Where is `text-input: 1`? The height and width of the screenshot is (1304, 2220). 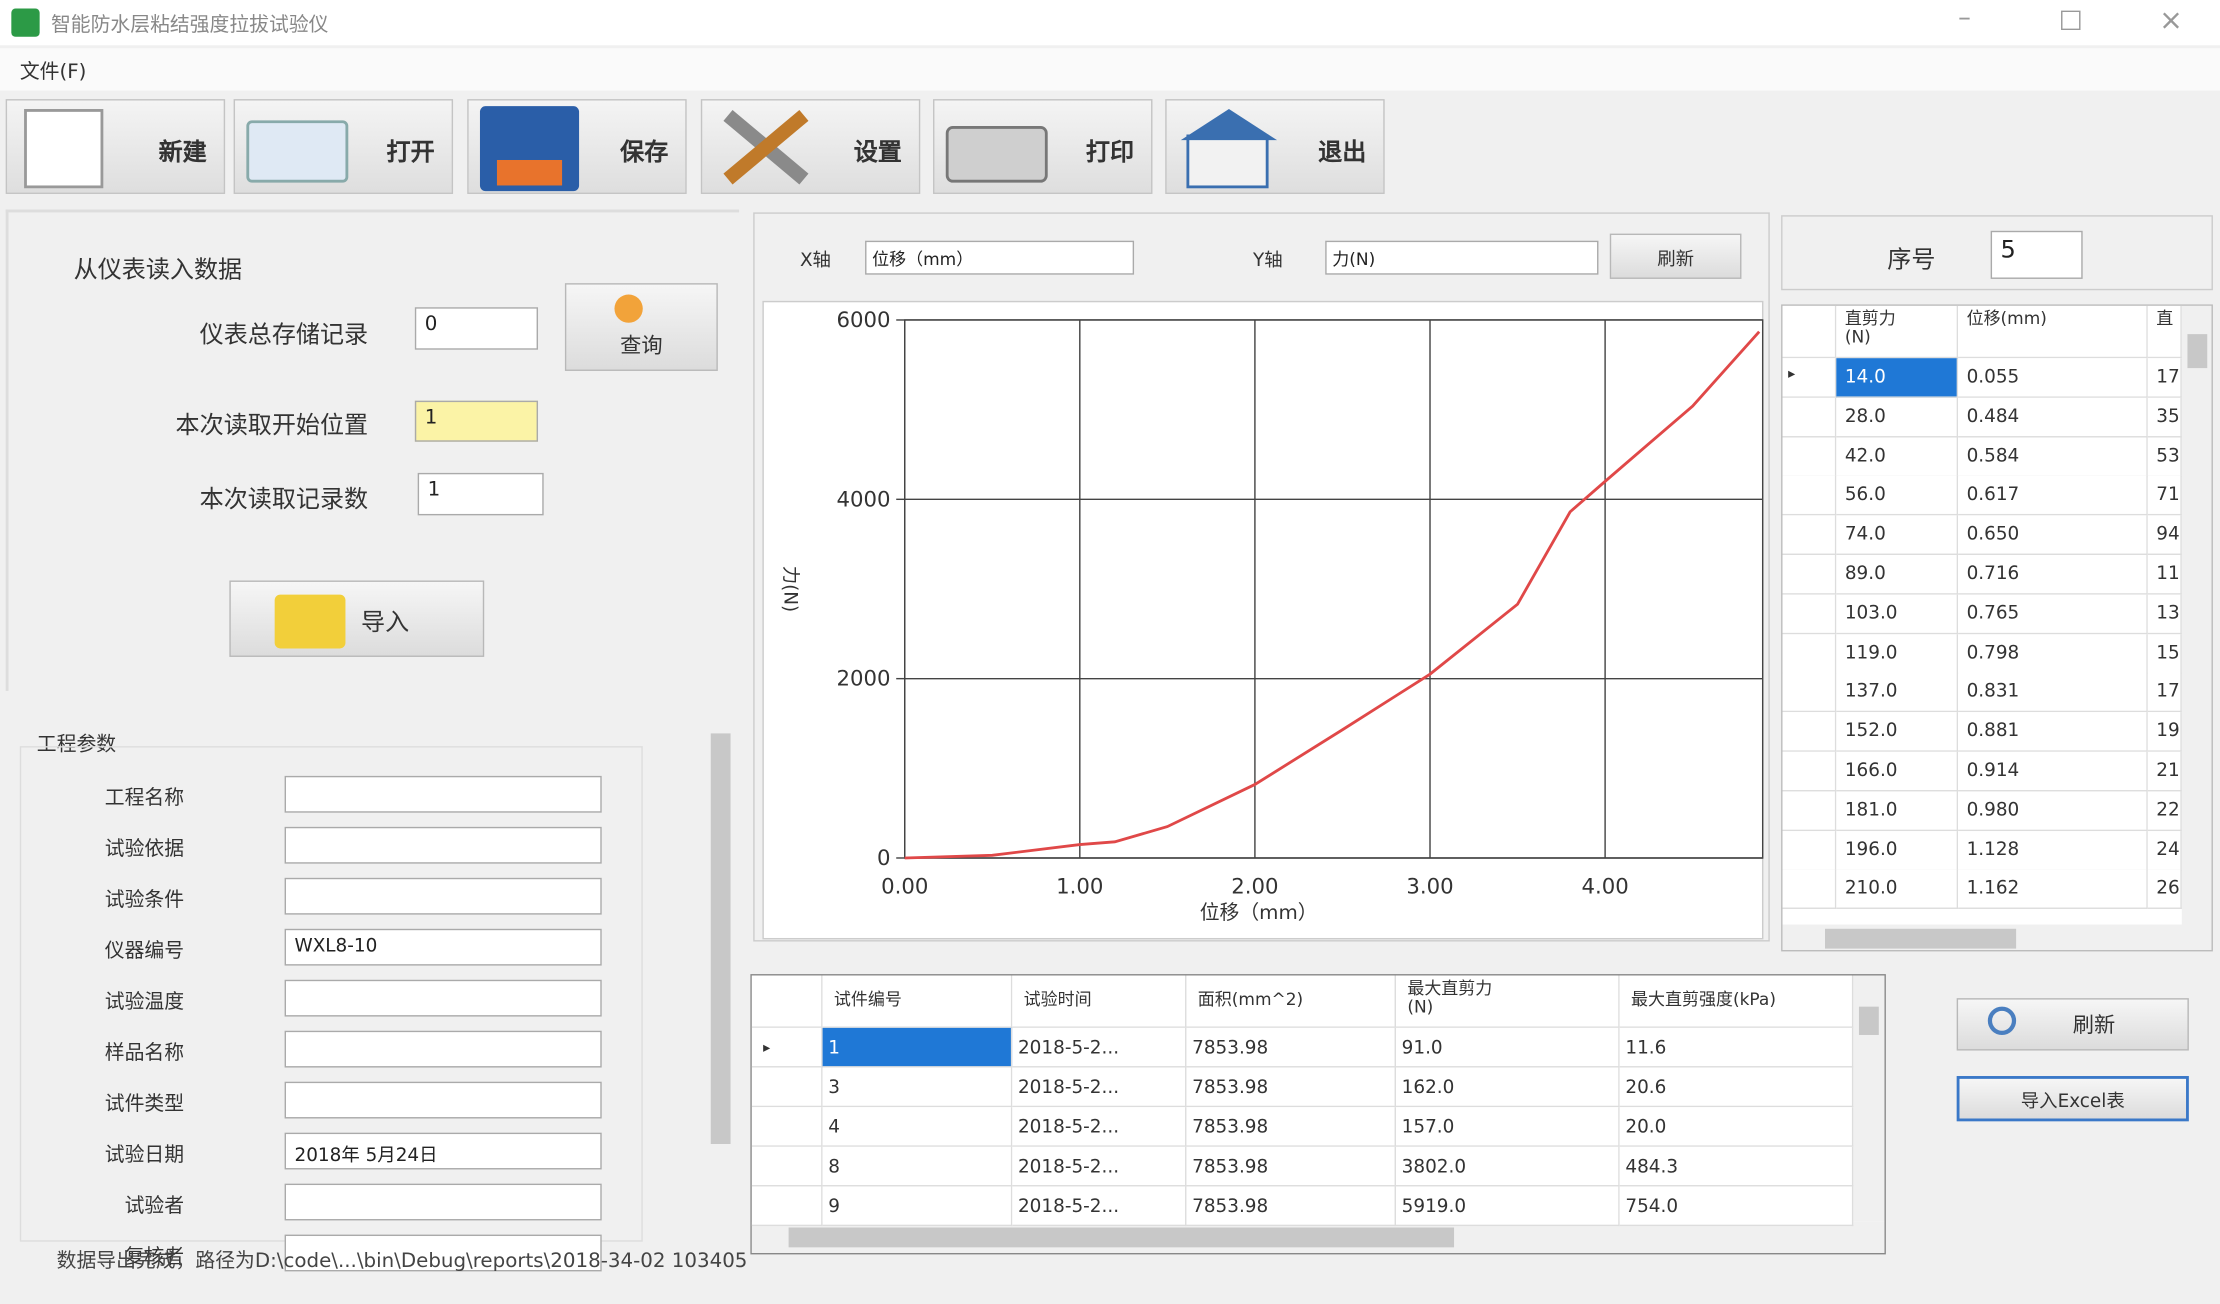 text-input: 1 is located at coordinates (476, 421).